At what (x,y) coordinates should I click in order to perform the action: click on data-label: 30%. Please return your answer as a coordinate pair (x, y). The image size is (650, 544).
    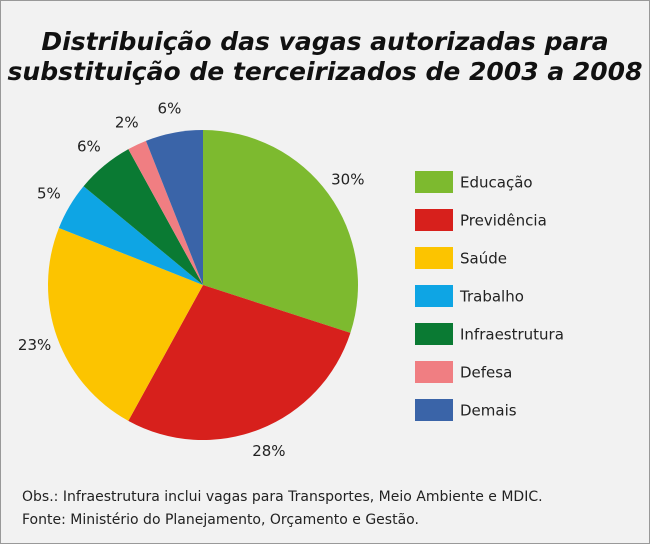
    Looking at the image, I should click on (347, 179).